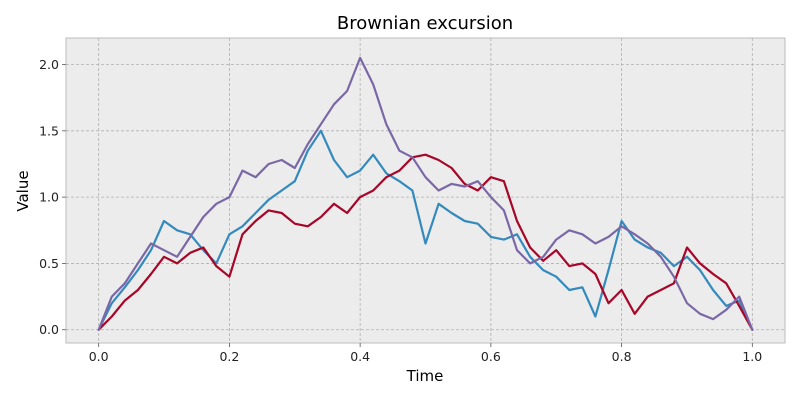  I want to click on y-axis-label: Value, so click(23, 190).